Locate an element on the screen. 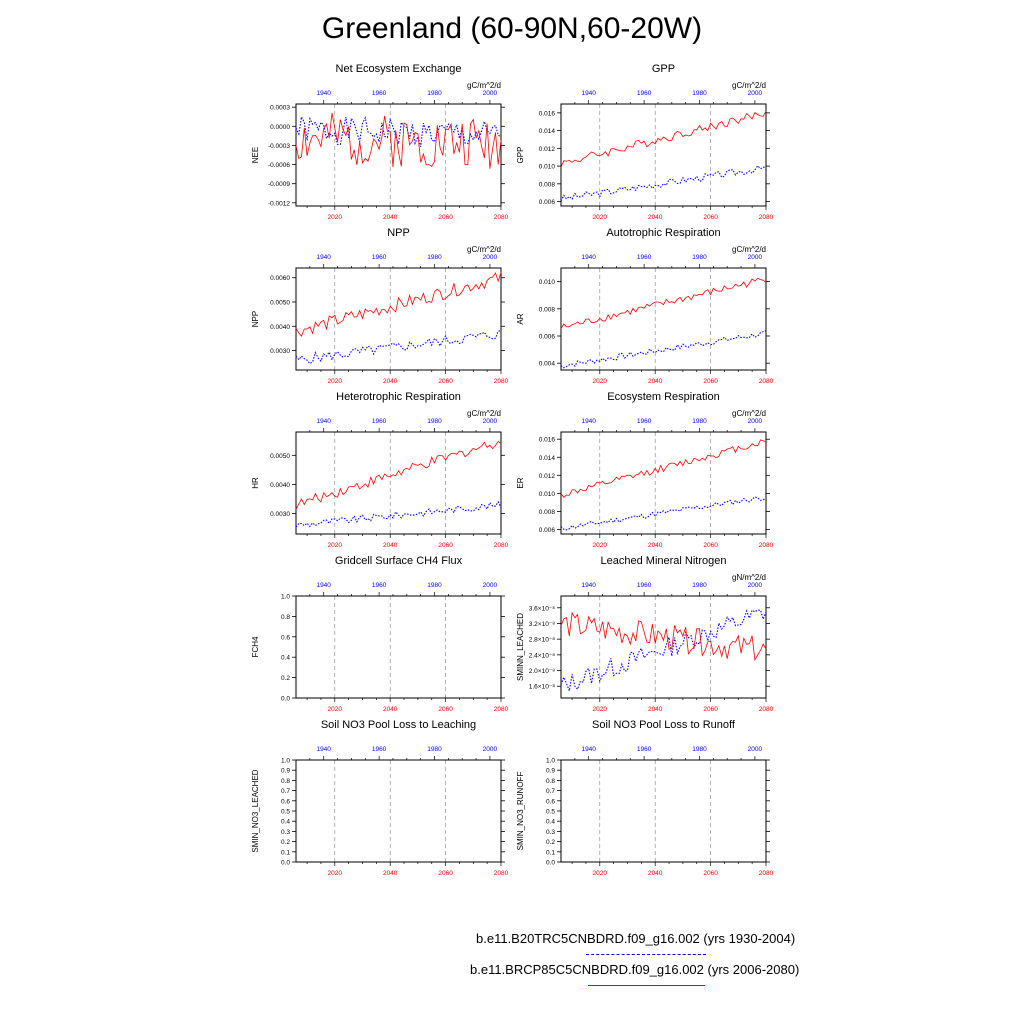 The width and height of the screenshot is (1024, 1024). panel-10-ytick-label-4: 0.6 is located at coordinates (550, 801).